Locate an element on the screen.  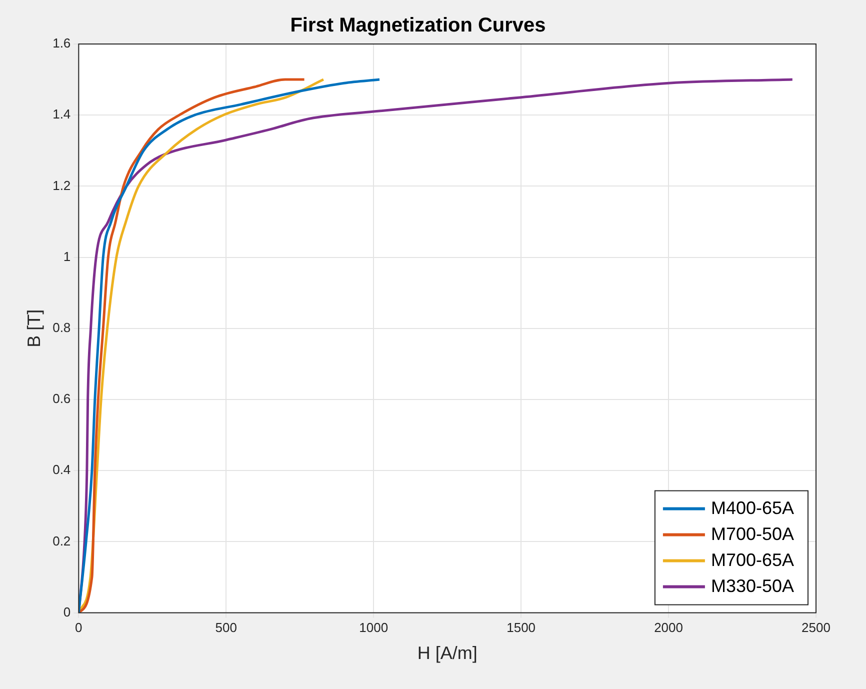
x-tick-label: 2000 is located at coordinates (668, 628).